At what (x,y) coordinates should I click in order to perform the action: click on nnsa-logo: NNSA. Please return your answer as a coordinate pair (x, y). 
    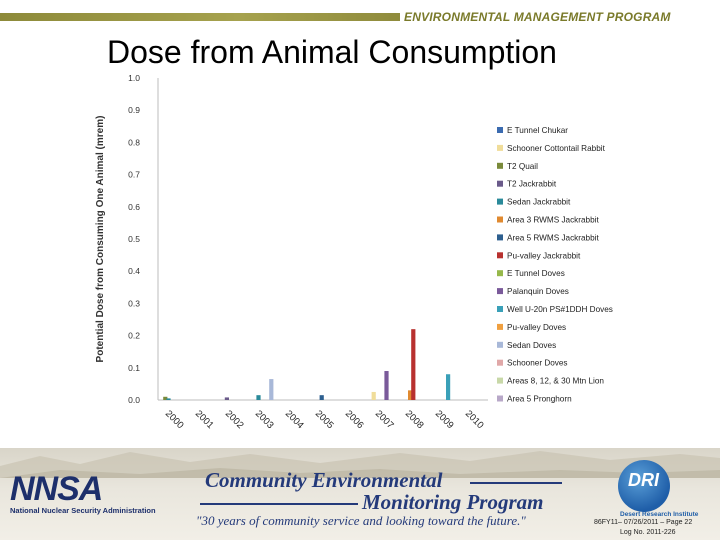
    Looking at the image, I should click on (56, 489).